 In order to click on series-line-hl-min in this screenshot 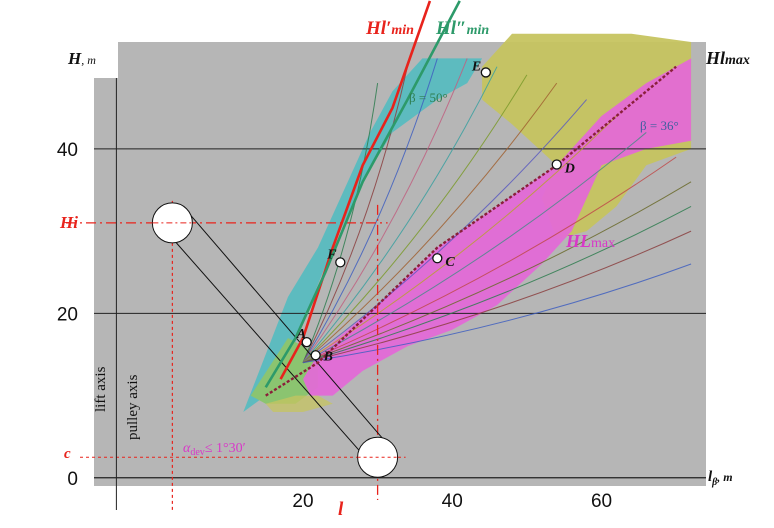, I will do `click(355, 190)`.